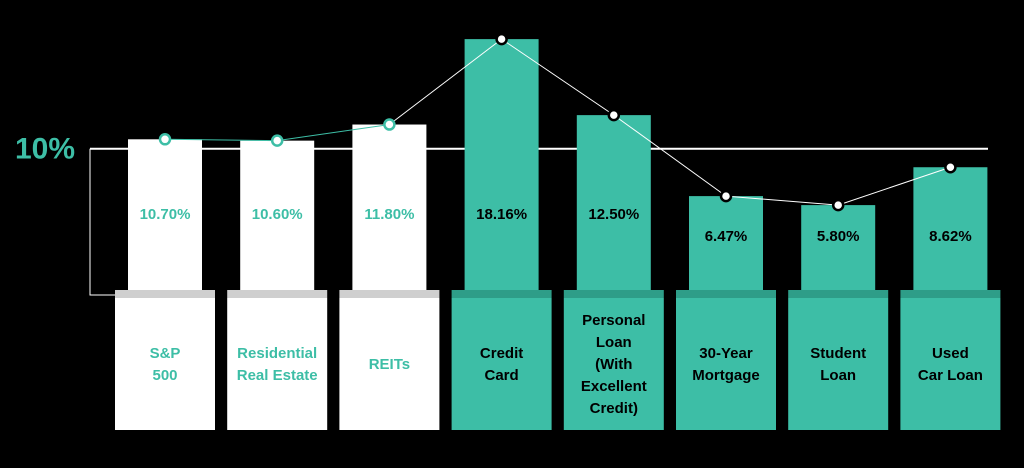 Image resolution: width=1024 pixels, height=468 pixels. What do you see at coordinates (165, 214) in the screenshot?
I see `value-label: 10.70%` at bounding box center [165, 214].